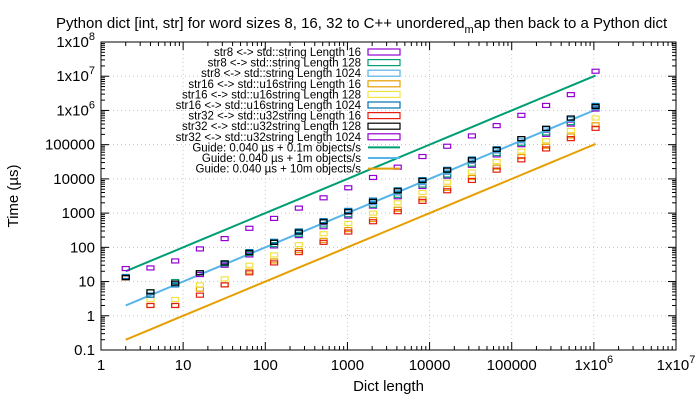  Describe the element at coordinates (13, 195) in the screenshot. I see `y-axis-title: Time (µs)` at that location.